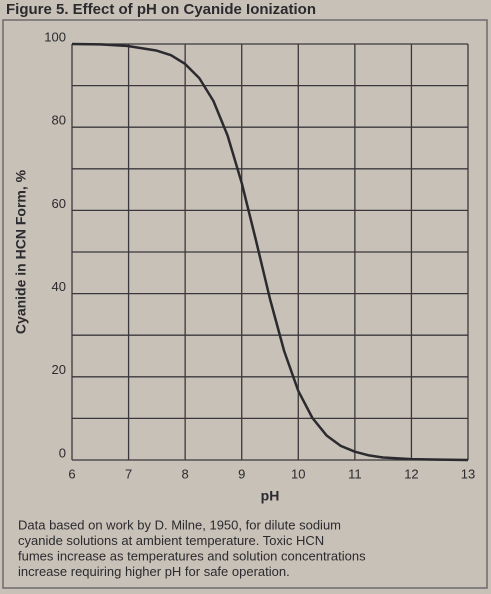 This screenshot has width=491, height=594. Describe the element at coordinates (62, 452) in the screenshot. I see `y-tick-label: 0` at that location.